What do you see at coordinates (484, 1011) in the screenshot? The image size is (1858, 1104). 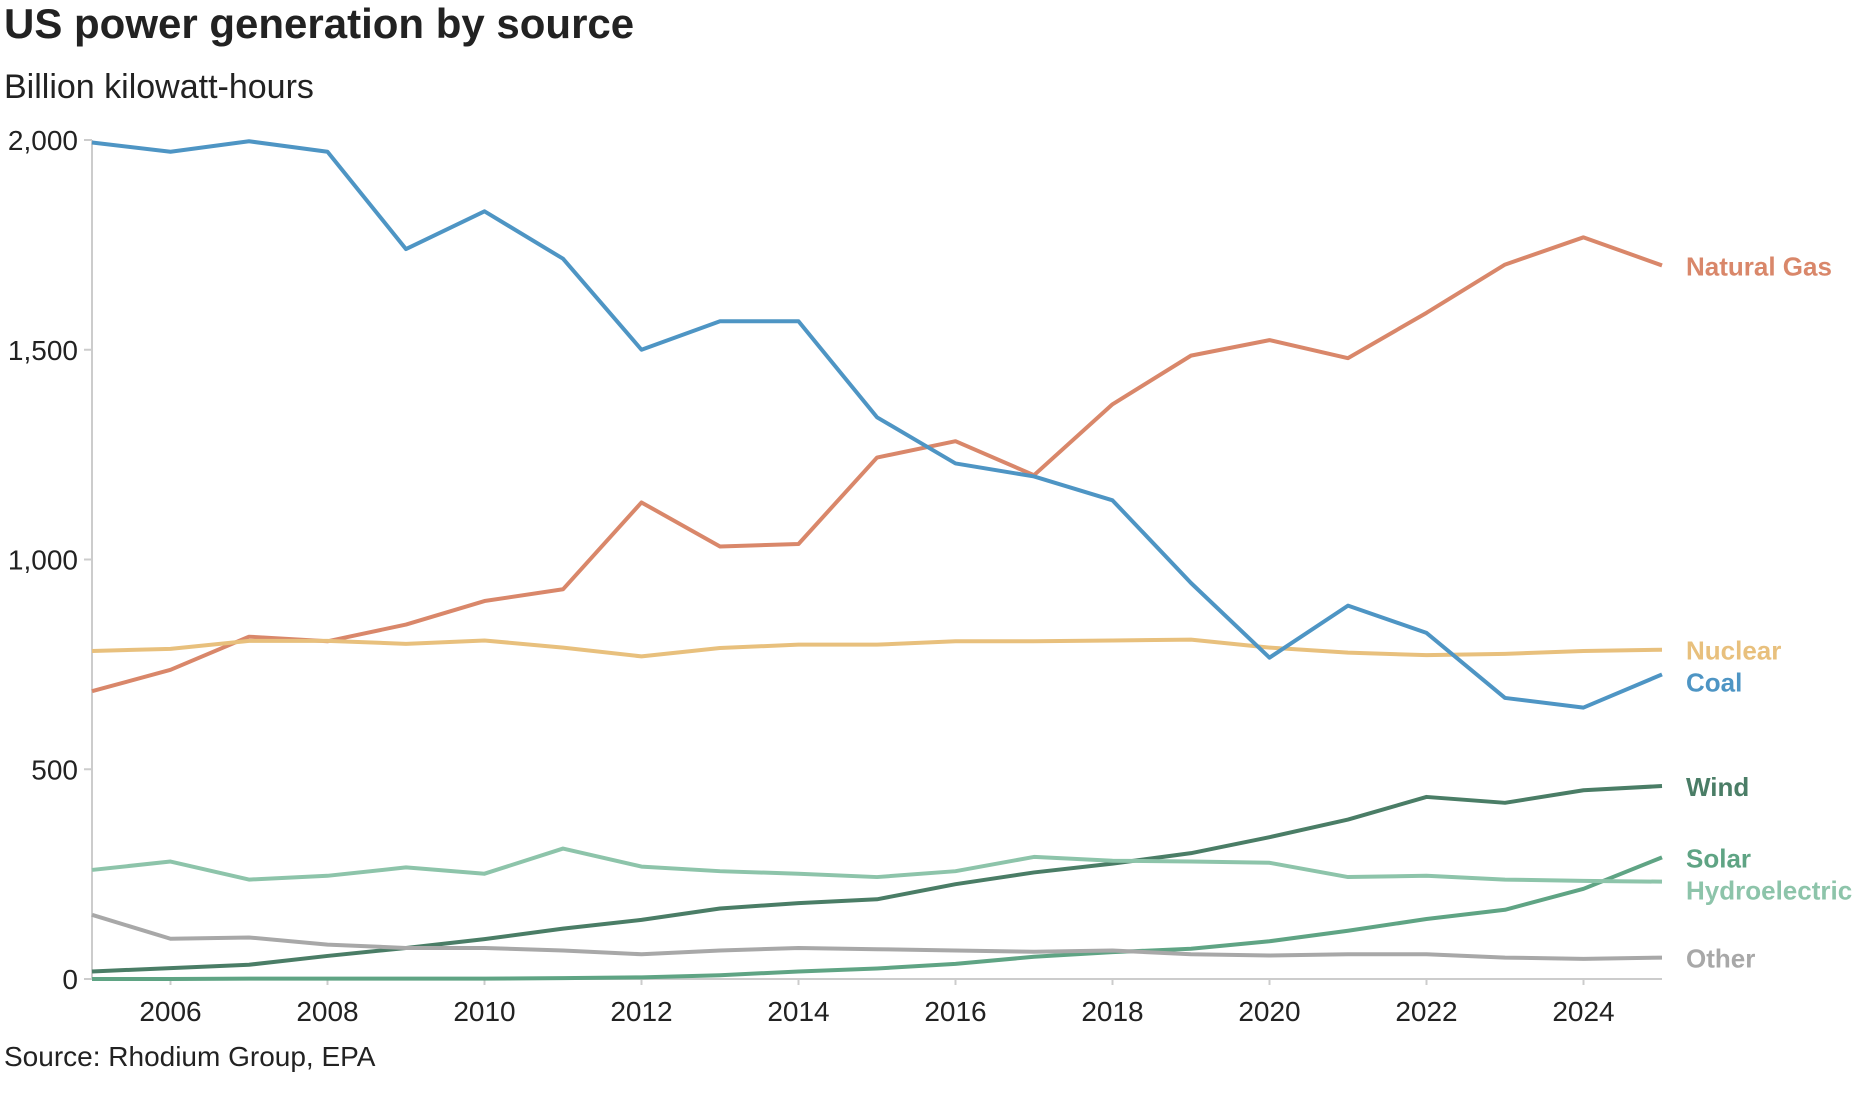 I see `x-tick-label: 2010` at bounding box center [484, 1011].